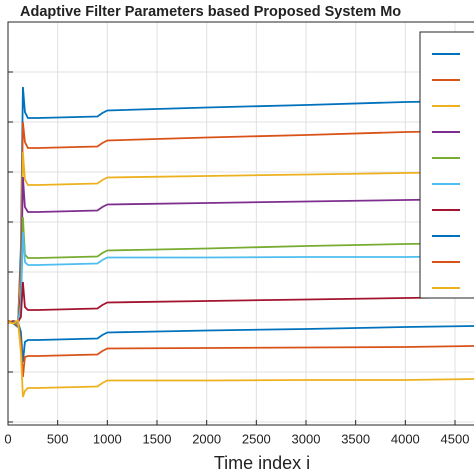  I want to click on x-tick-label: 3000, so click(306, 438).